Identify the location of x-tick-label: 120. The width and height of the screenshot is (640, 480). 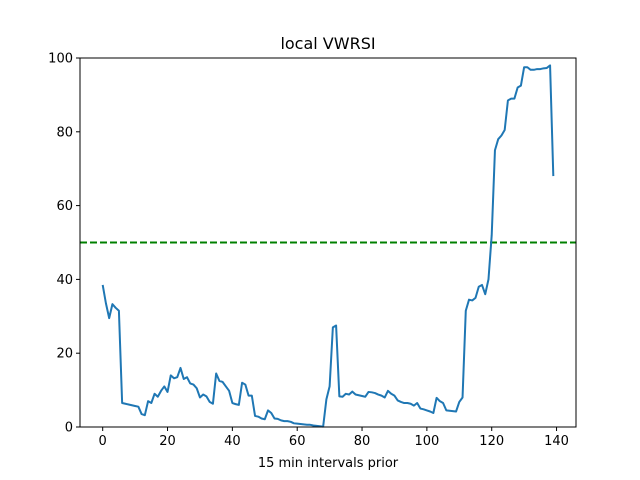
(491, 441).